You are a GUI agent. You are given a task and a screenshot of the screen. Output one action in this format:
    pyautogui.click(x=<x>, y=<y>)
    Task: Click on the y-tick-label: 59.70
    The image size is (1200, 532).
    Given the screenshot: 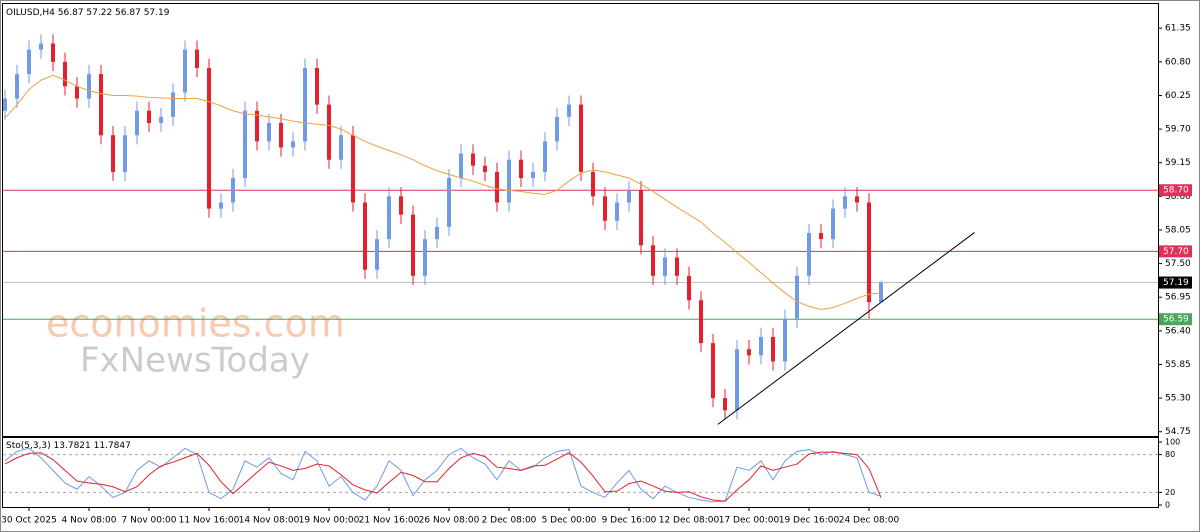 What is the action you would take?
    pyautogui.click(x=1178, y=130)
    